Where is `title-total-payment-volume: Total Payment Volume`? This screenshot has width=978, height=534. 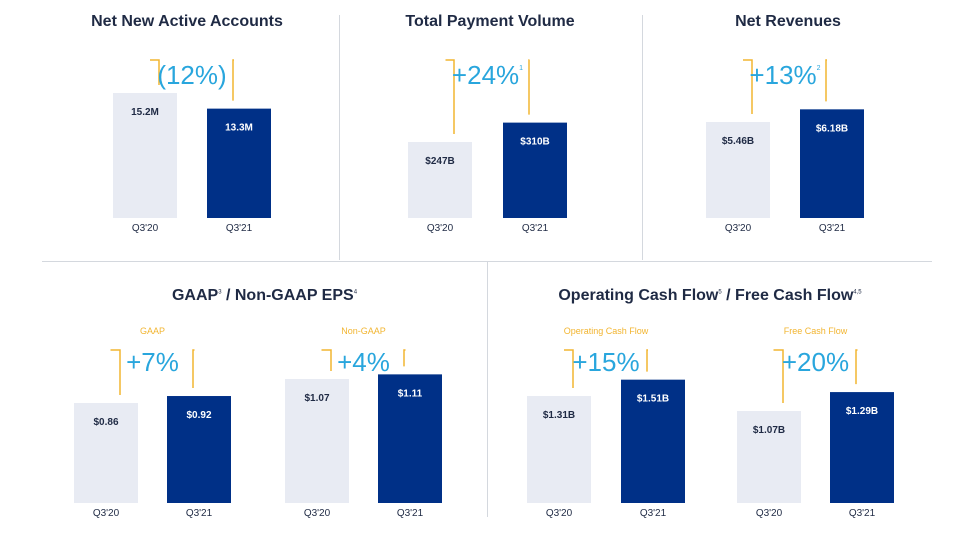
title-total-payment-volume: Total Payment Volume is located at coordinates (490, 22).